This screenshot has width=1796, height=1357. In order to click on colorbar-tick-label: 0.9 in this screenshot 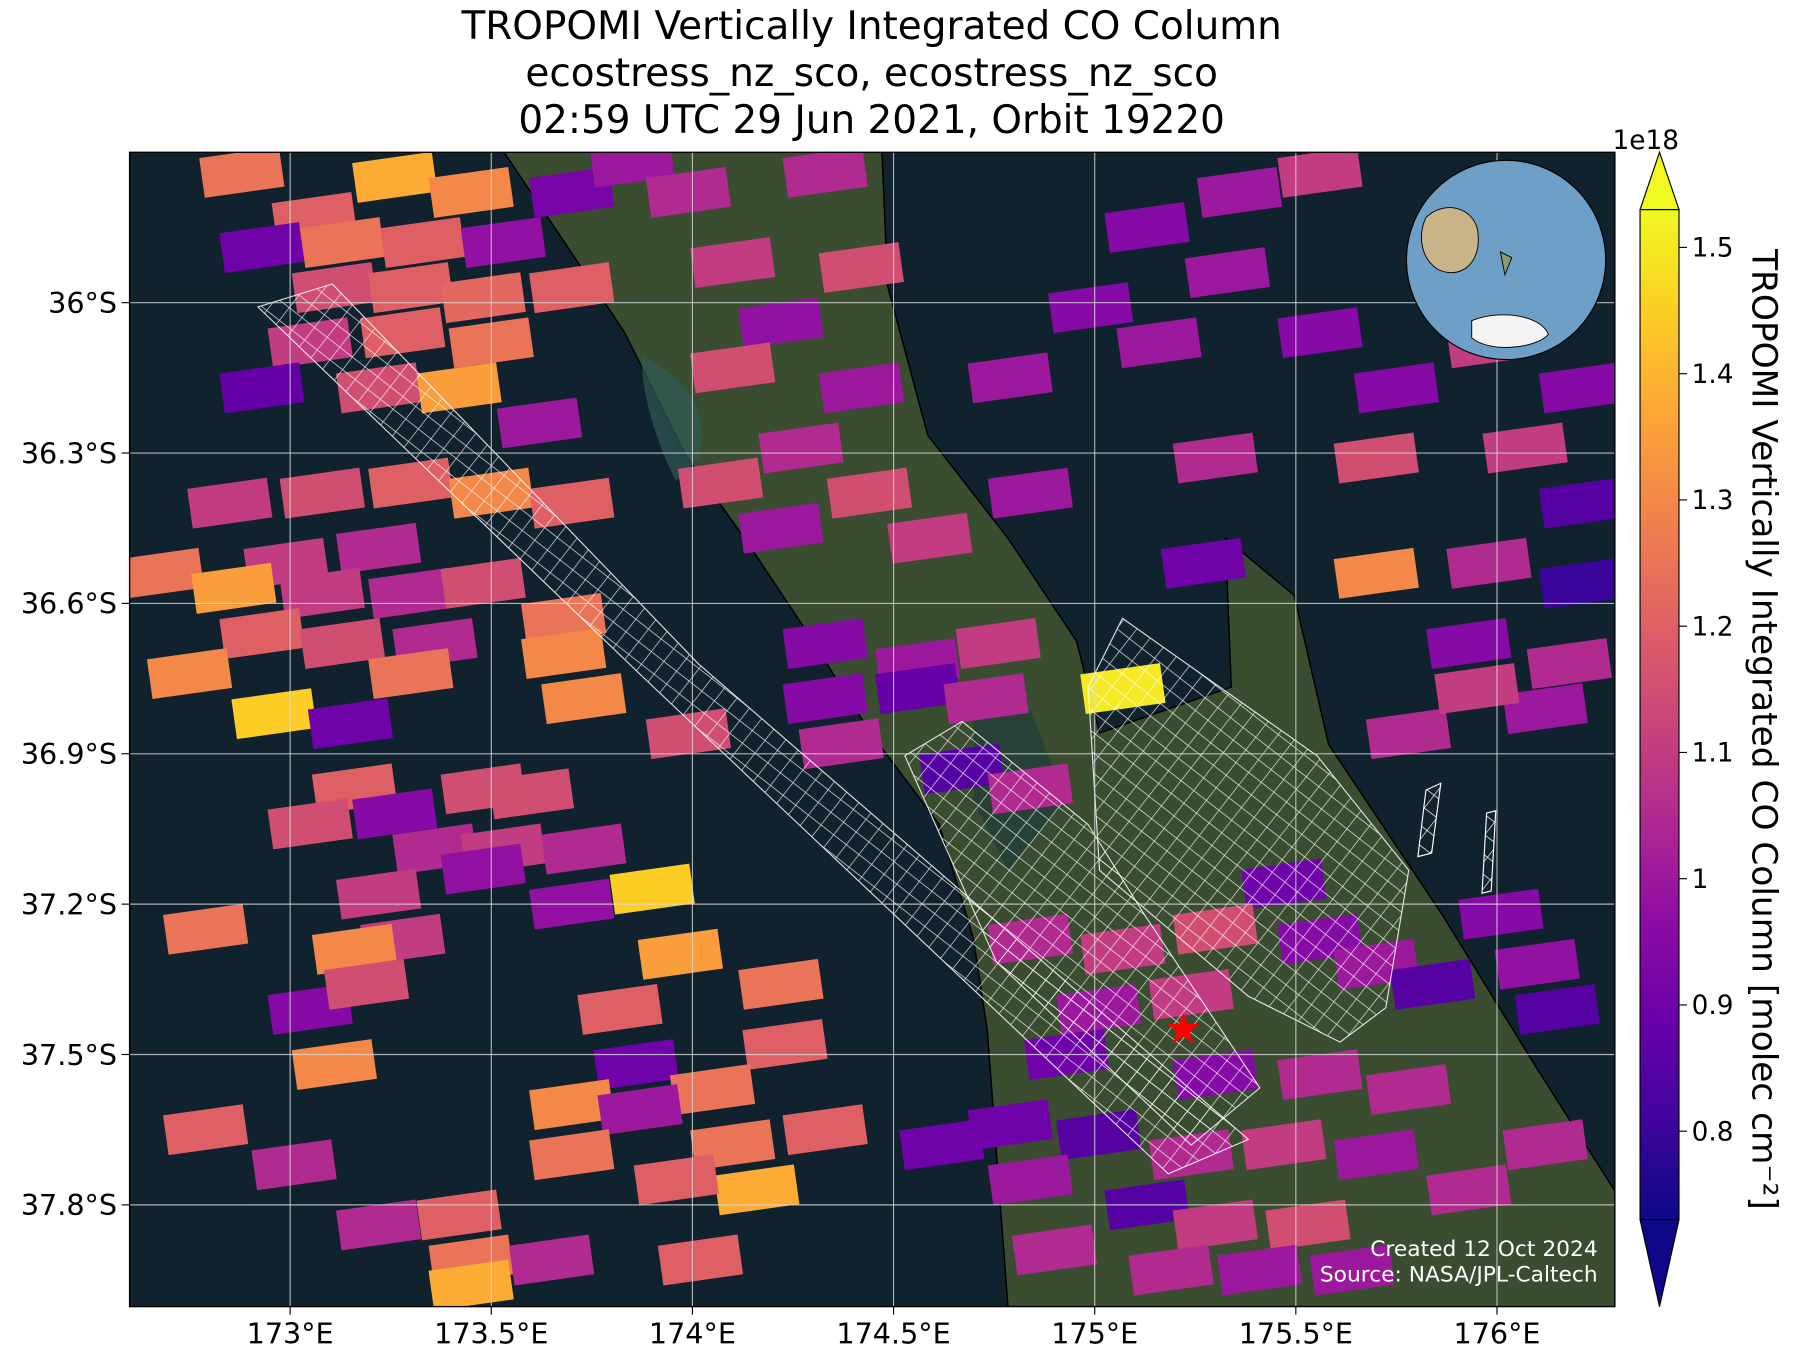, I will do `click(1713, 1006)`.